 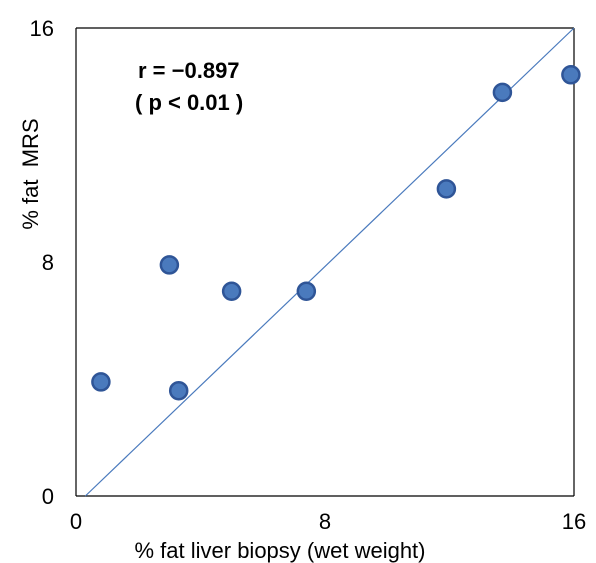 What do you see at coordinates (48, 496) in the screenshot?
I see `y-tick-label: 0` at bounding box center [48, 496].